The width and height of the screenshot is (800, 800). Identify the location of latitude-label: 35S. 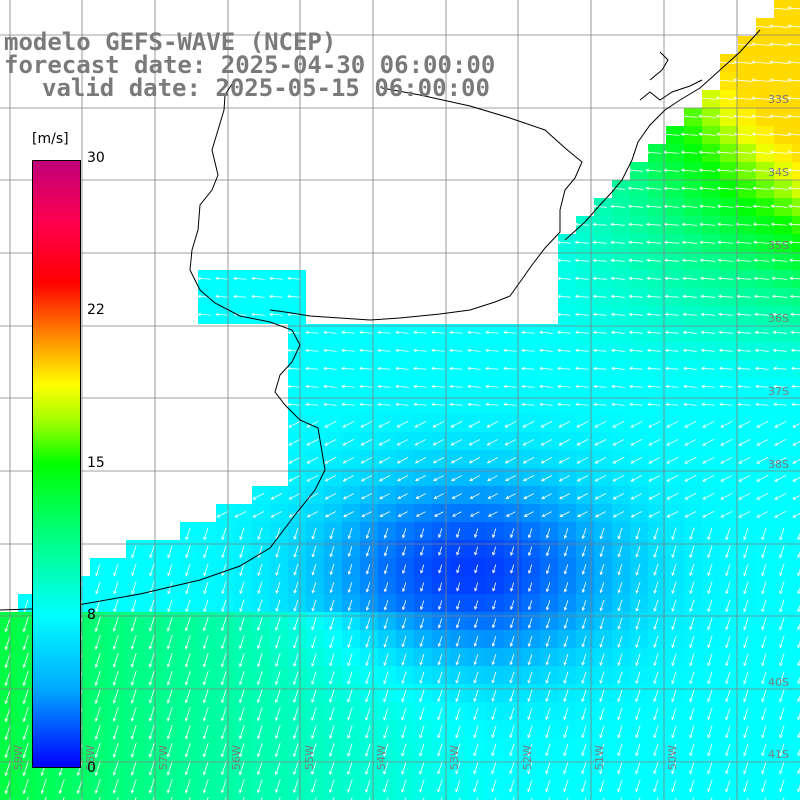
(778, 245).